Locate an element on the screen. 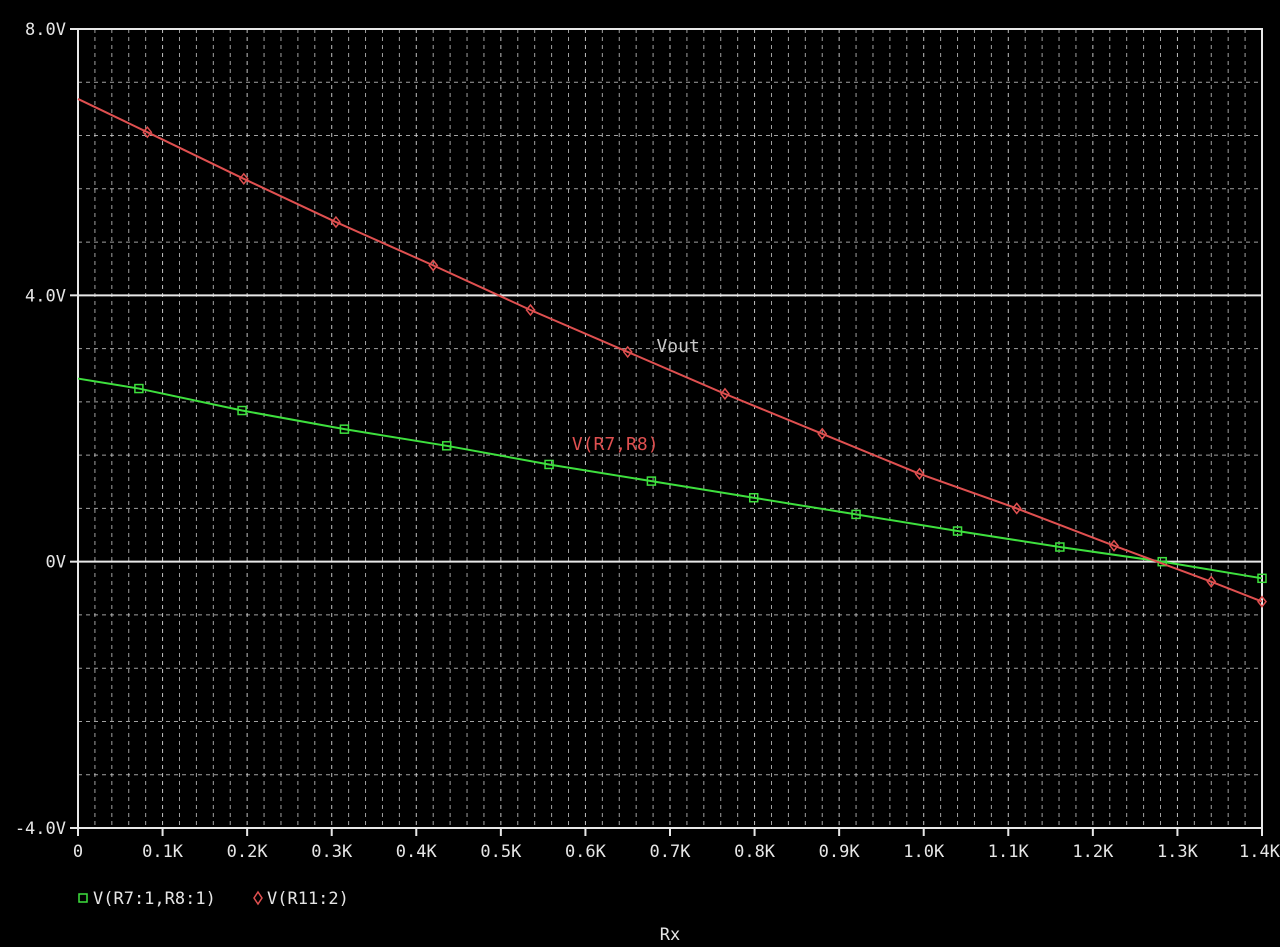  legend-label-v-r7-r8: V(R7:1,R8:1) is located at coordinates (154, 899).